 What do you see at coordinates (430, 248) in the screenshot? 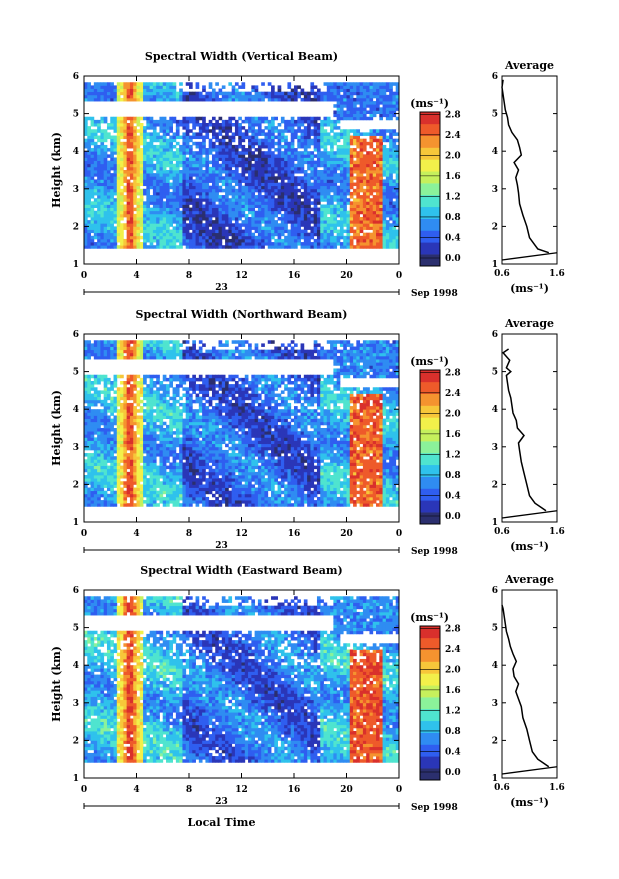
I see `colorbar-swatch` at bounding box center [430, 248].